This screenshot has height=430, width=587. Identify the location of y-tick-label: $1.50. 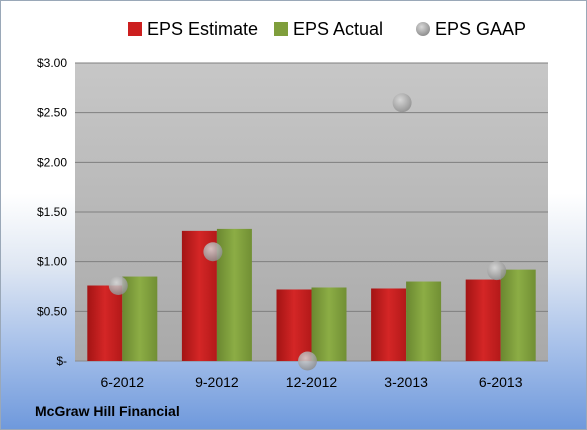
(52, 212).